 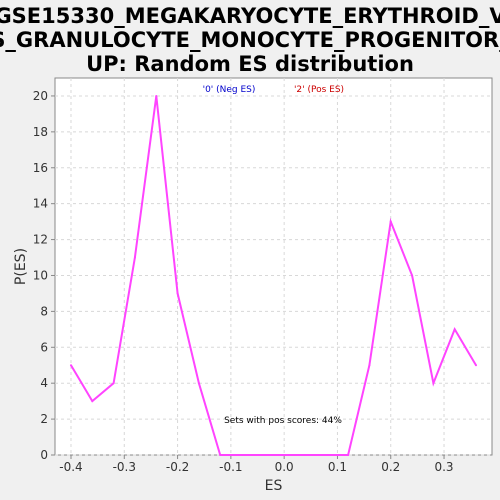 I want to click on y-tick-label: 2, so click(x=44, y=419).